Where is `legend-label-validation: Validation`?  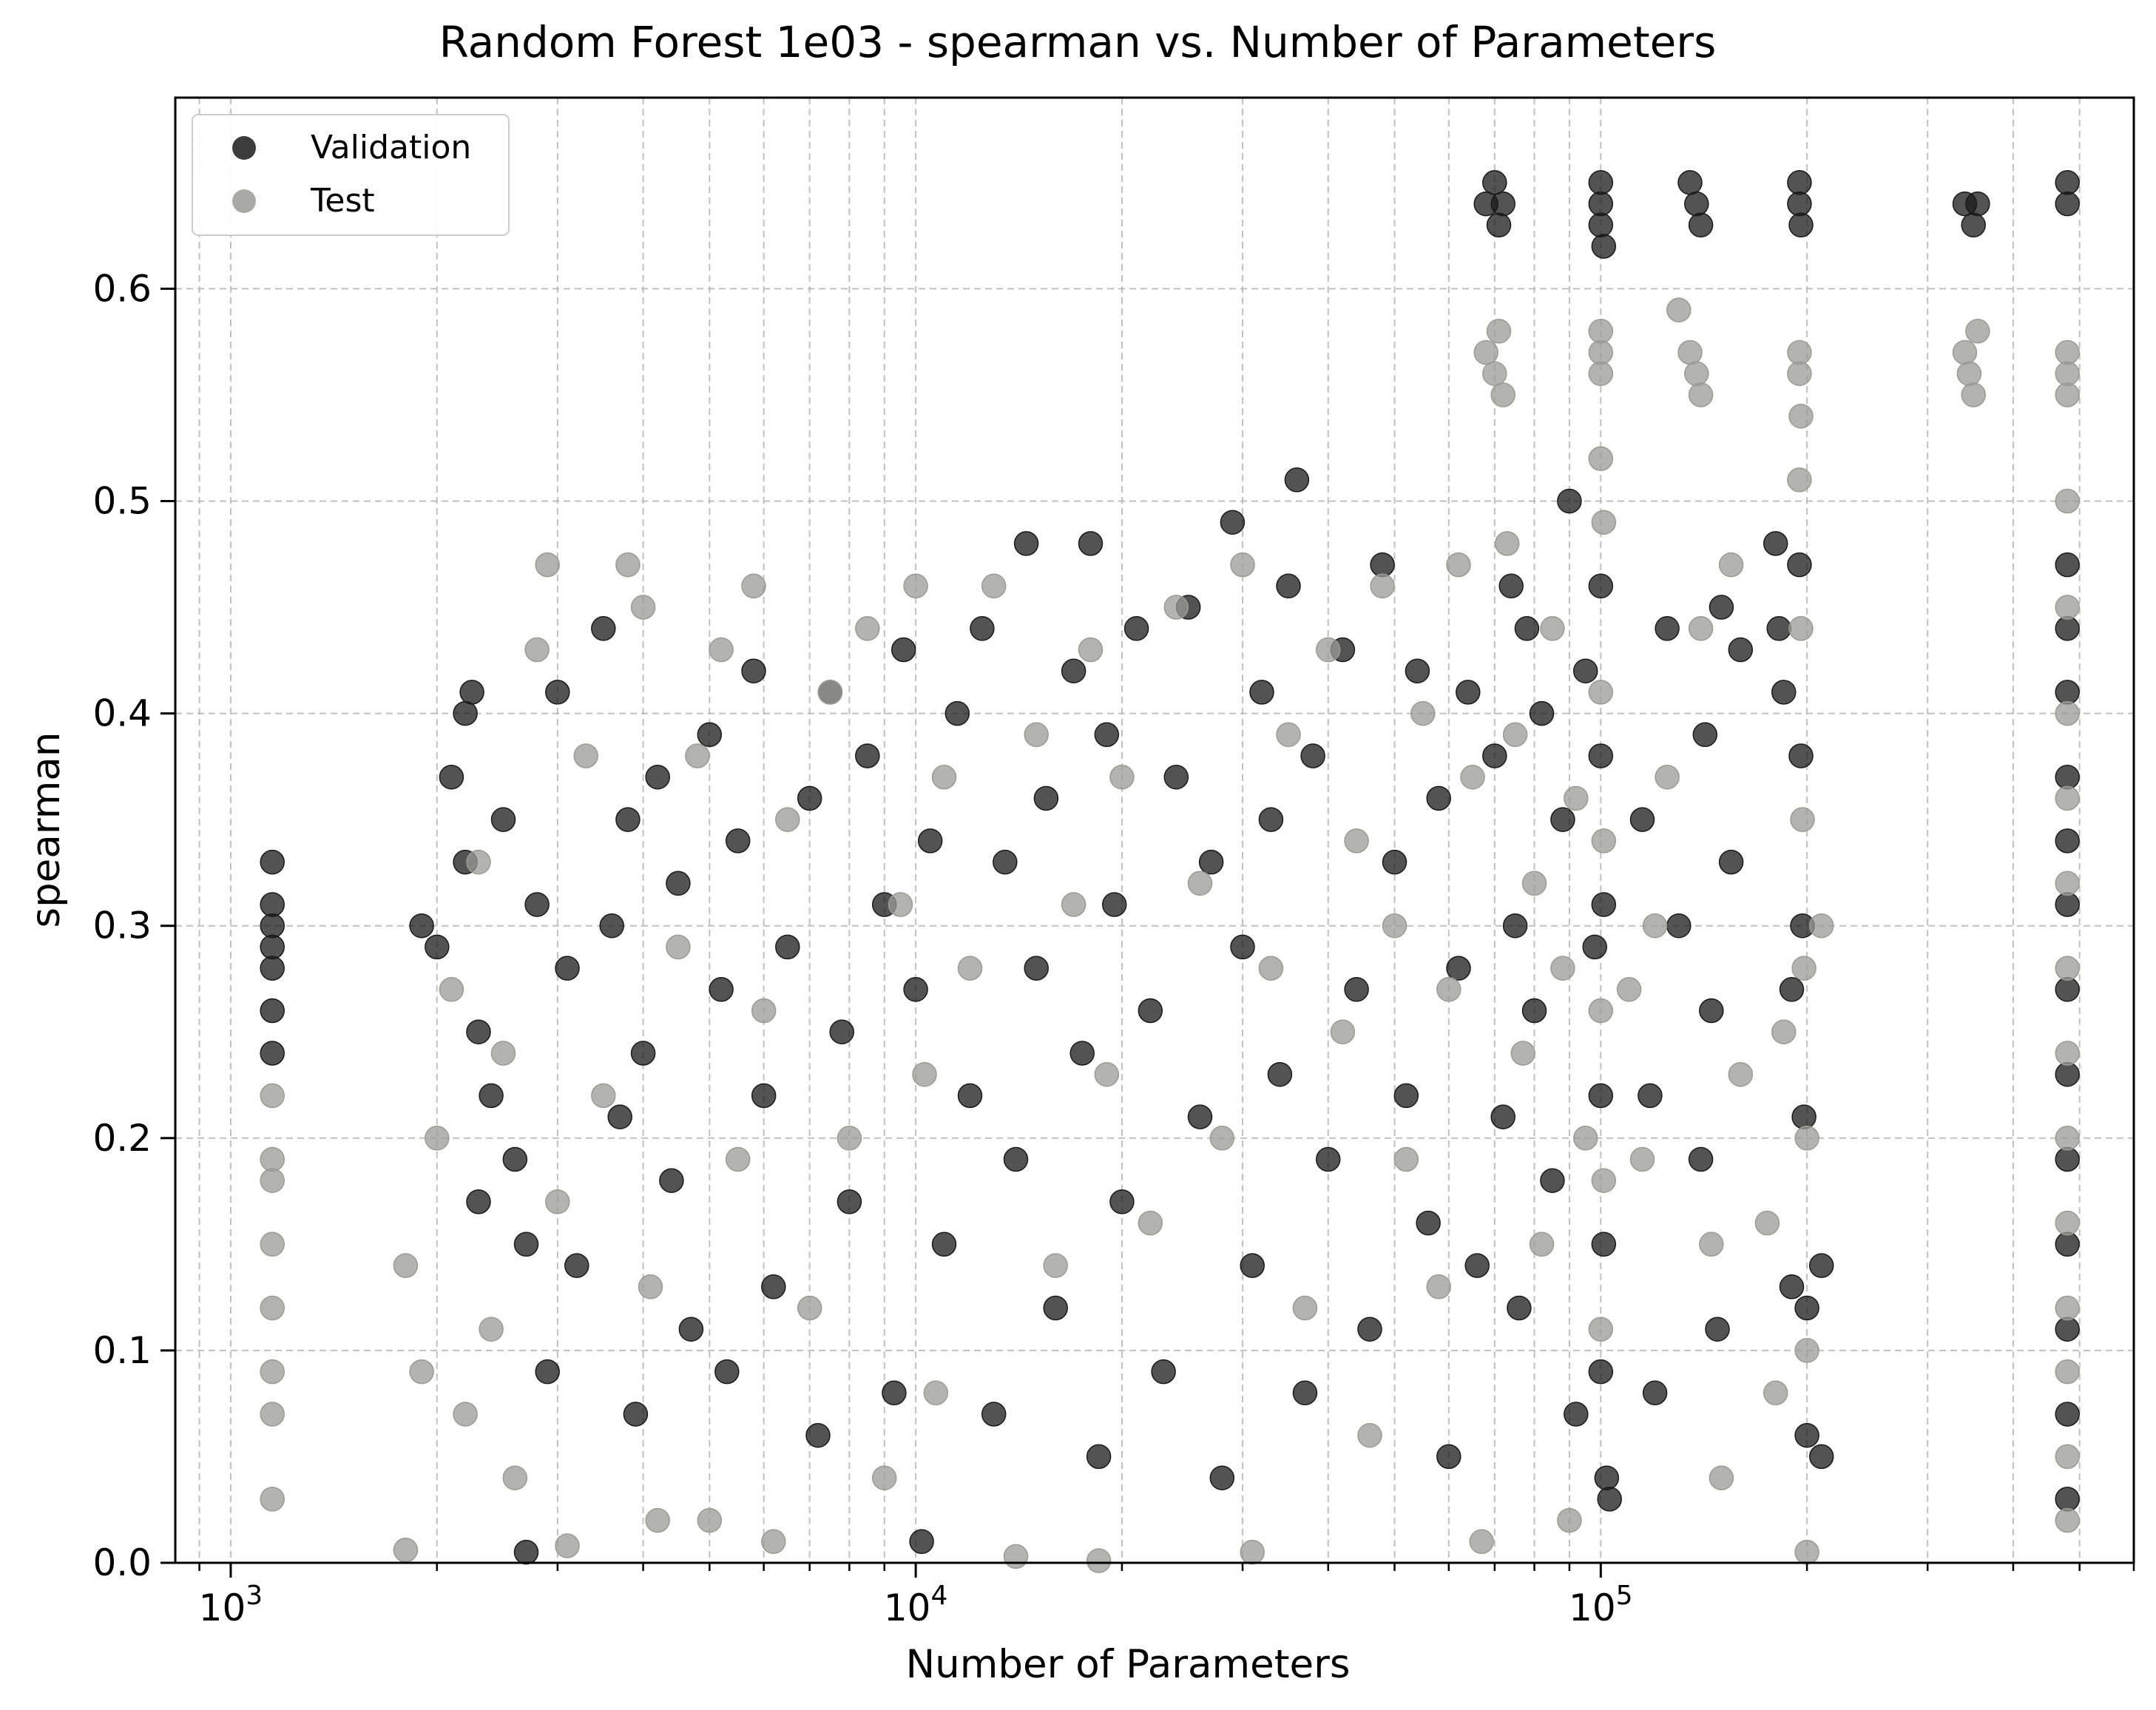 legend-label-validation: Validation is located at coordinates (391, 147).